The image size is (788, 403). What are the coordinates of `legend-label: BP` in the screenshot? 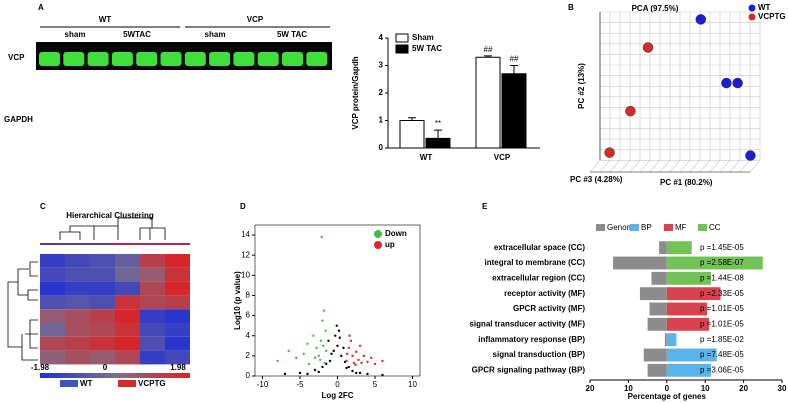 It's located at (646, 227).